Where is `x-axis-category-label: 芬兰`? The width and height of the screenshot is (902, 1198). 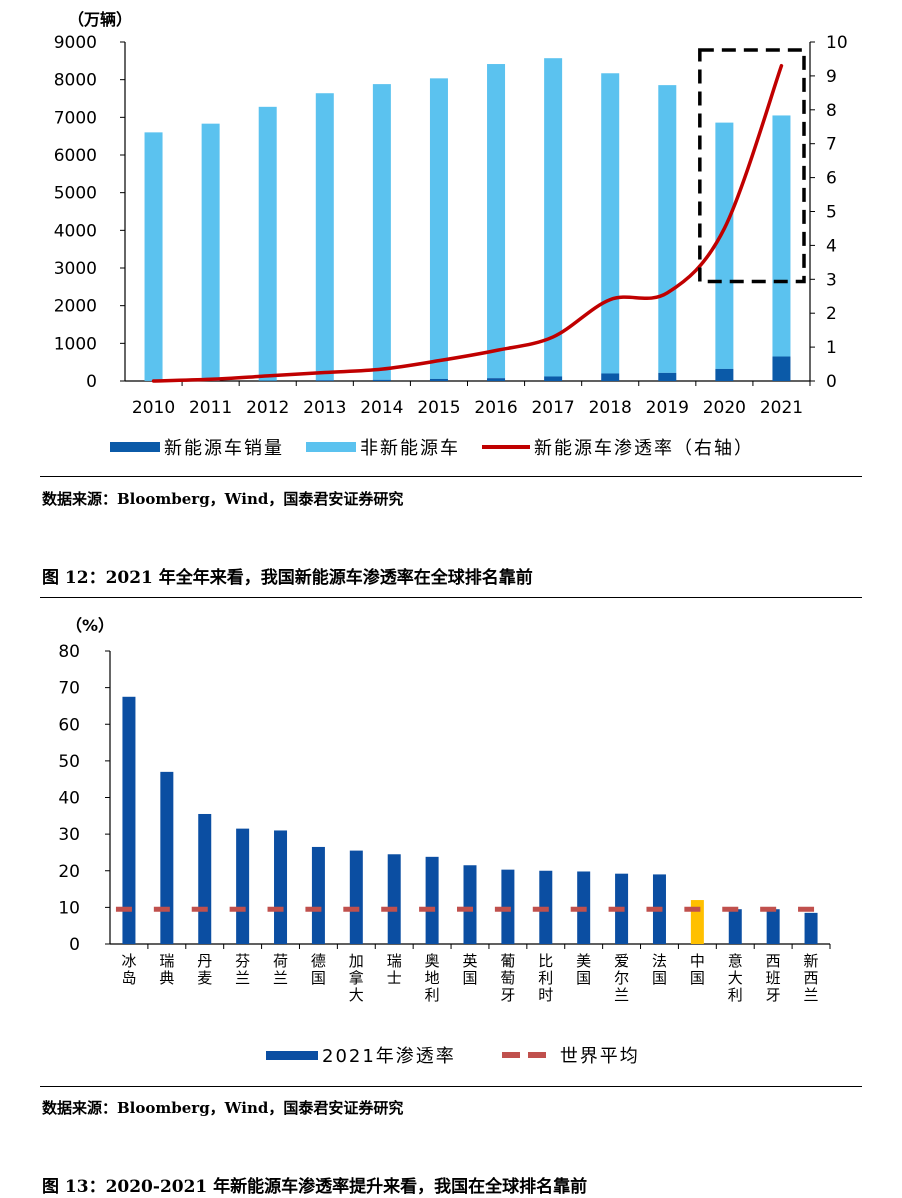
x-axis-category-label: 芬兰 is located at coordinates (242, 969).